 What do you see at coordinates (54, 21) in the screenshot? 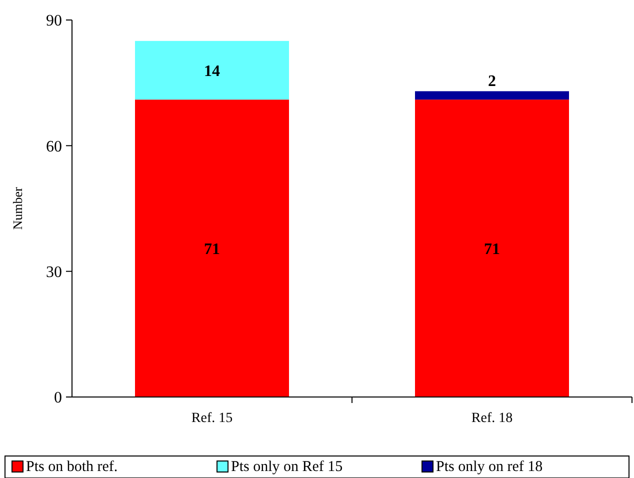
I see `y-tick-label: 90` at bounding box center [54, 21].